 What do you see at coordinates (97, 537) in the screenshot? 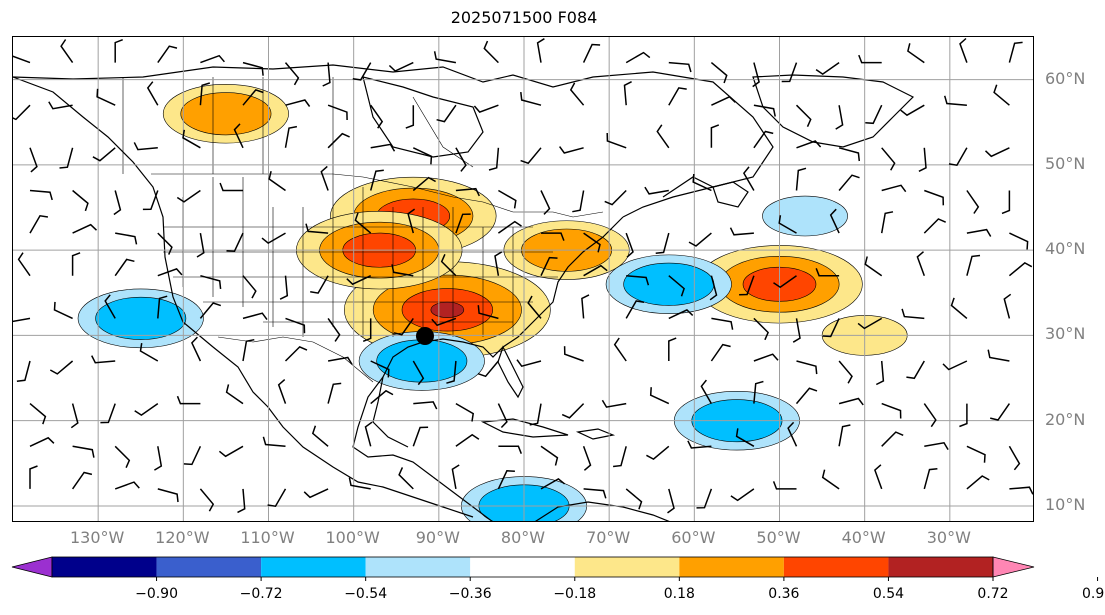
I see `lon-label: 130°W` at bounding box center [97, 537].